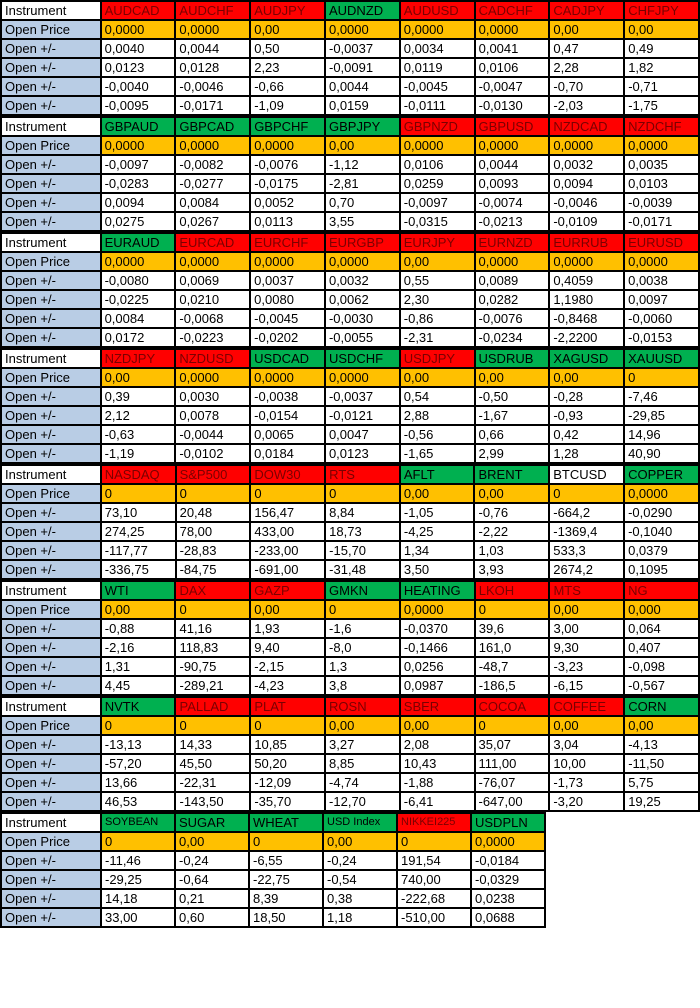 The image size is (700, 1008). I want to click on open-price-cell-AUDCAD: 0,0000, so click(138, 29).